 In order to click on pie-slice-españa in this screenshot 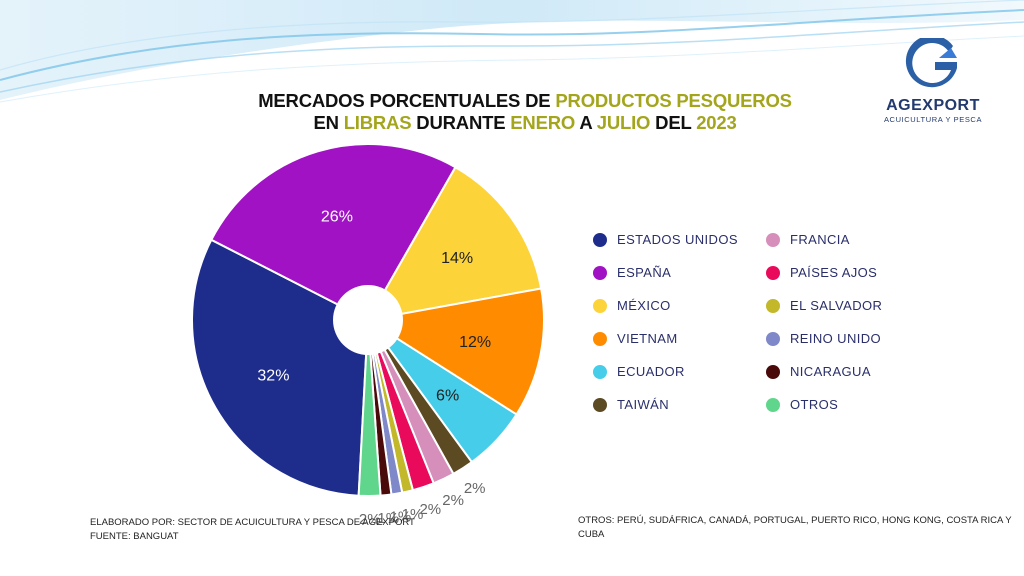, I will do `click(333, 232)`.